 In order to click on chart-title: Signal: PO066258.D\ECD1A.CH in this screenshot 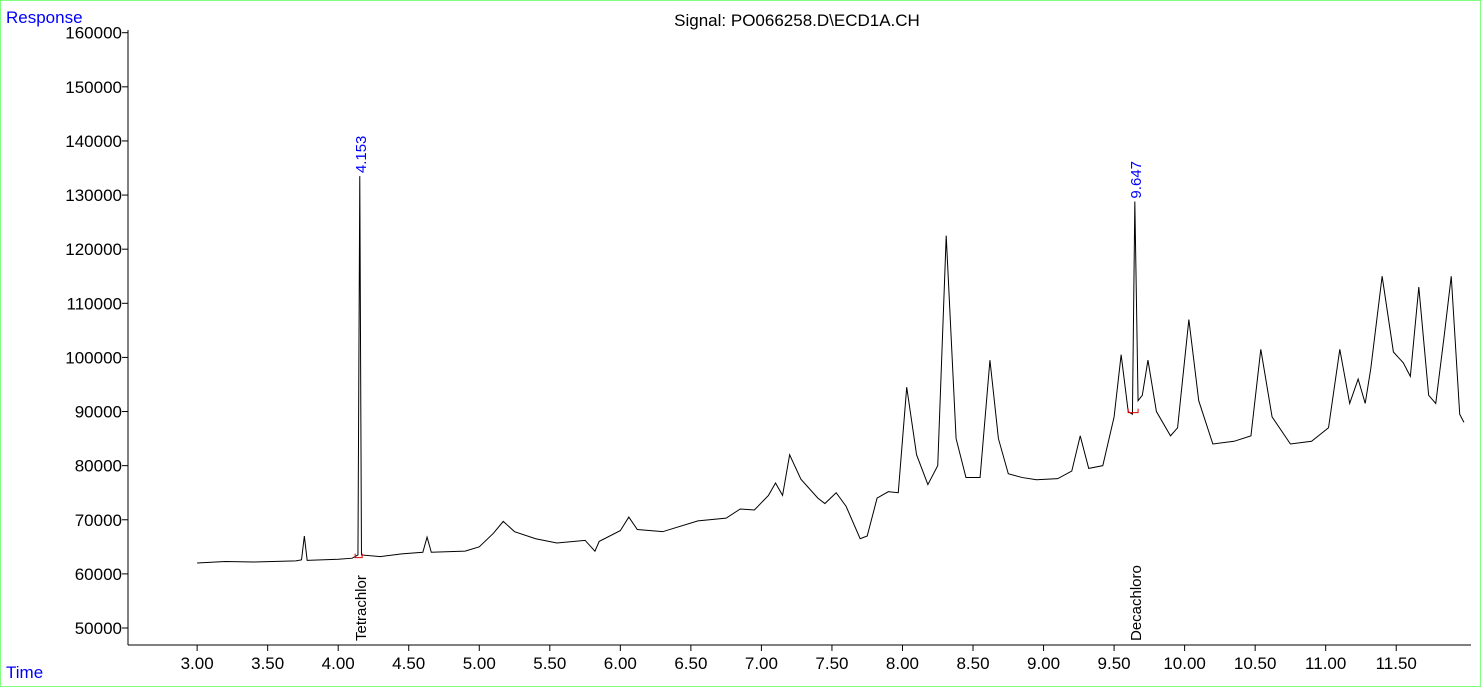, I will do `click(797, 20)`.